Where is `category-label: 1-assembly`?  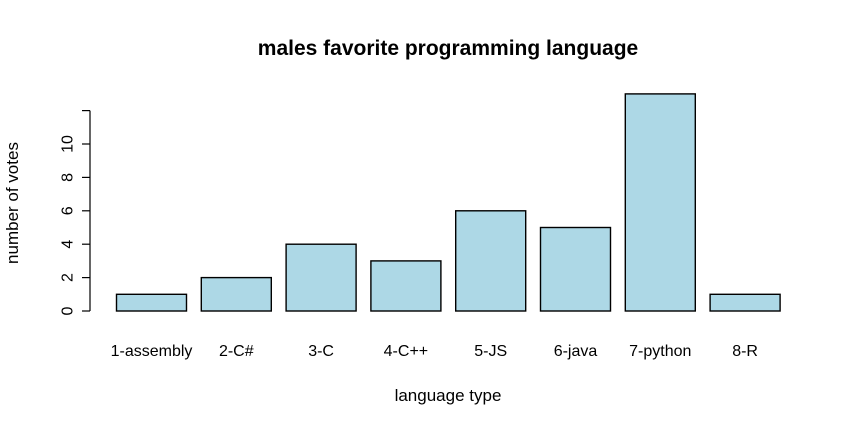 category-label: 1-assembly is located at coordinates (152, 351).